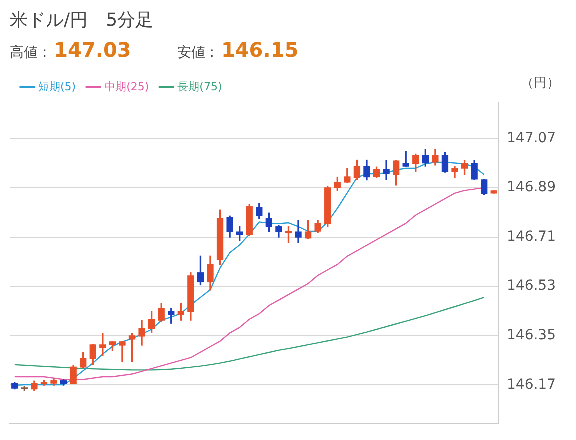 This screenshot has width=576, height=440. I want to click on chart-title: 米ドル/円 5分足, so click(82, 21).